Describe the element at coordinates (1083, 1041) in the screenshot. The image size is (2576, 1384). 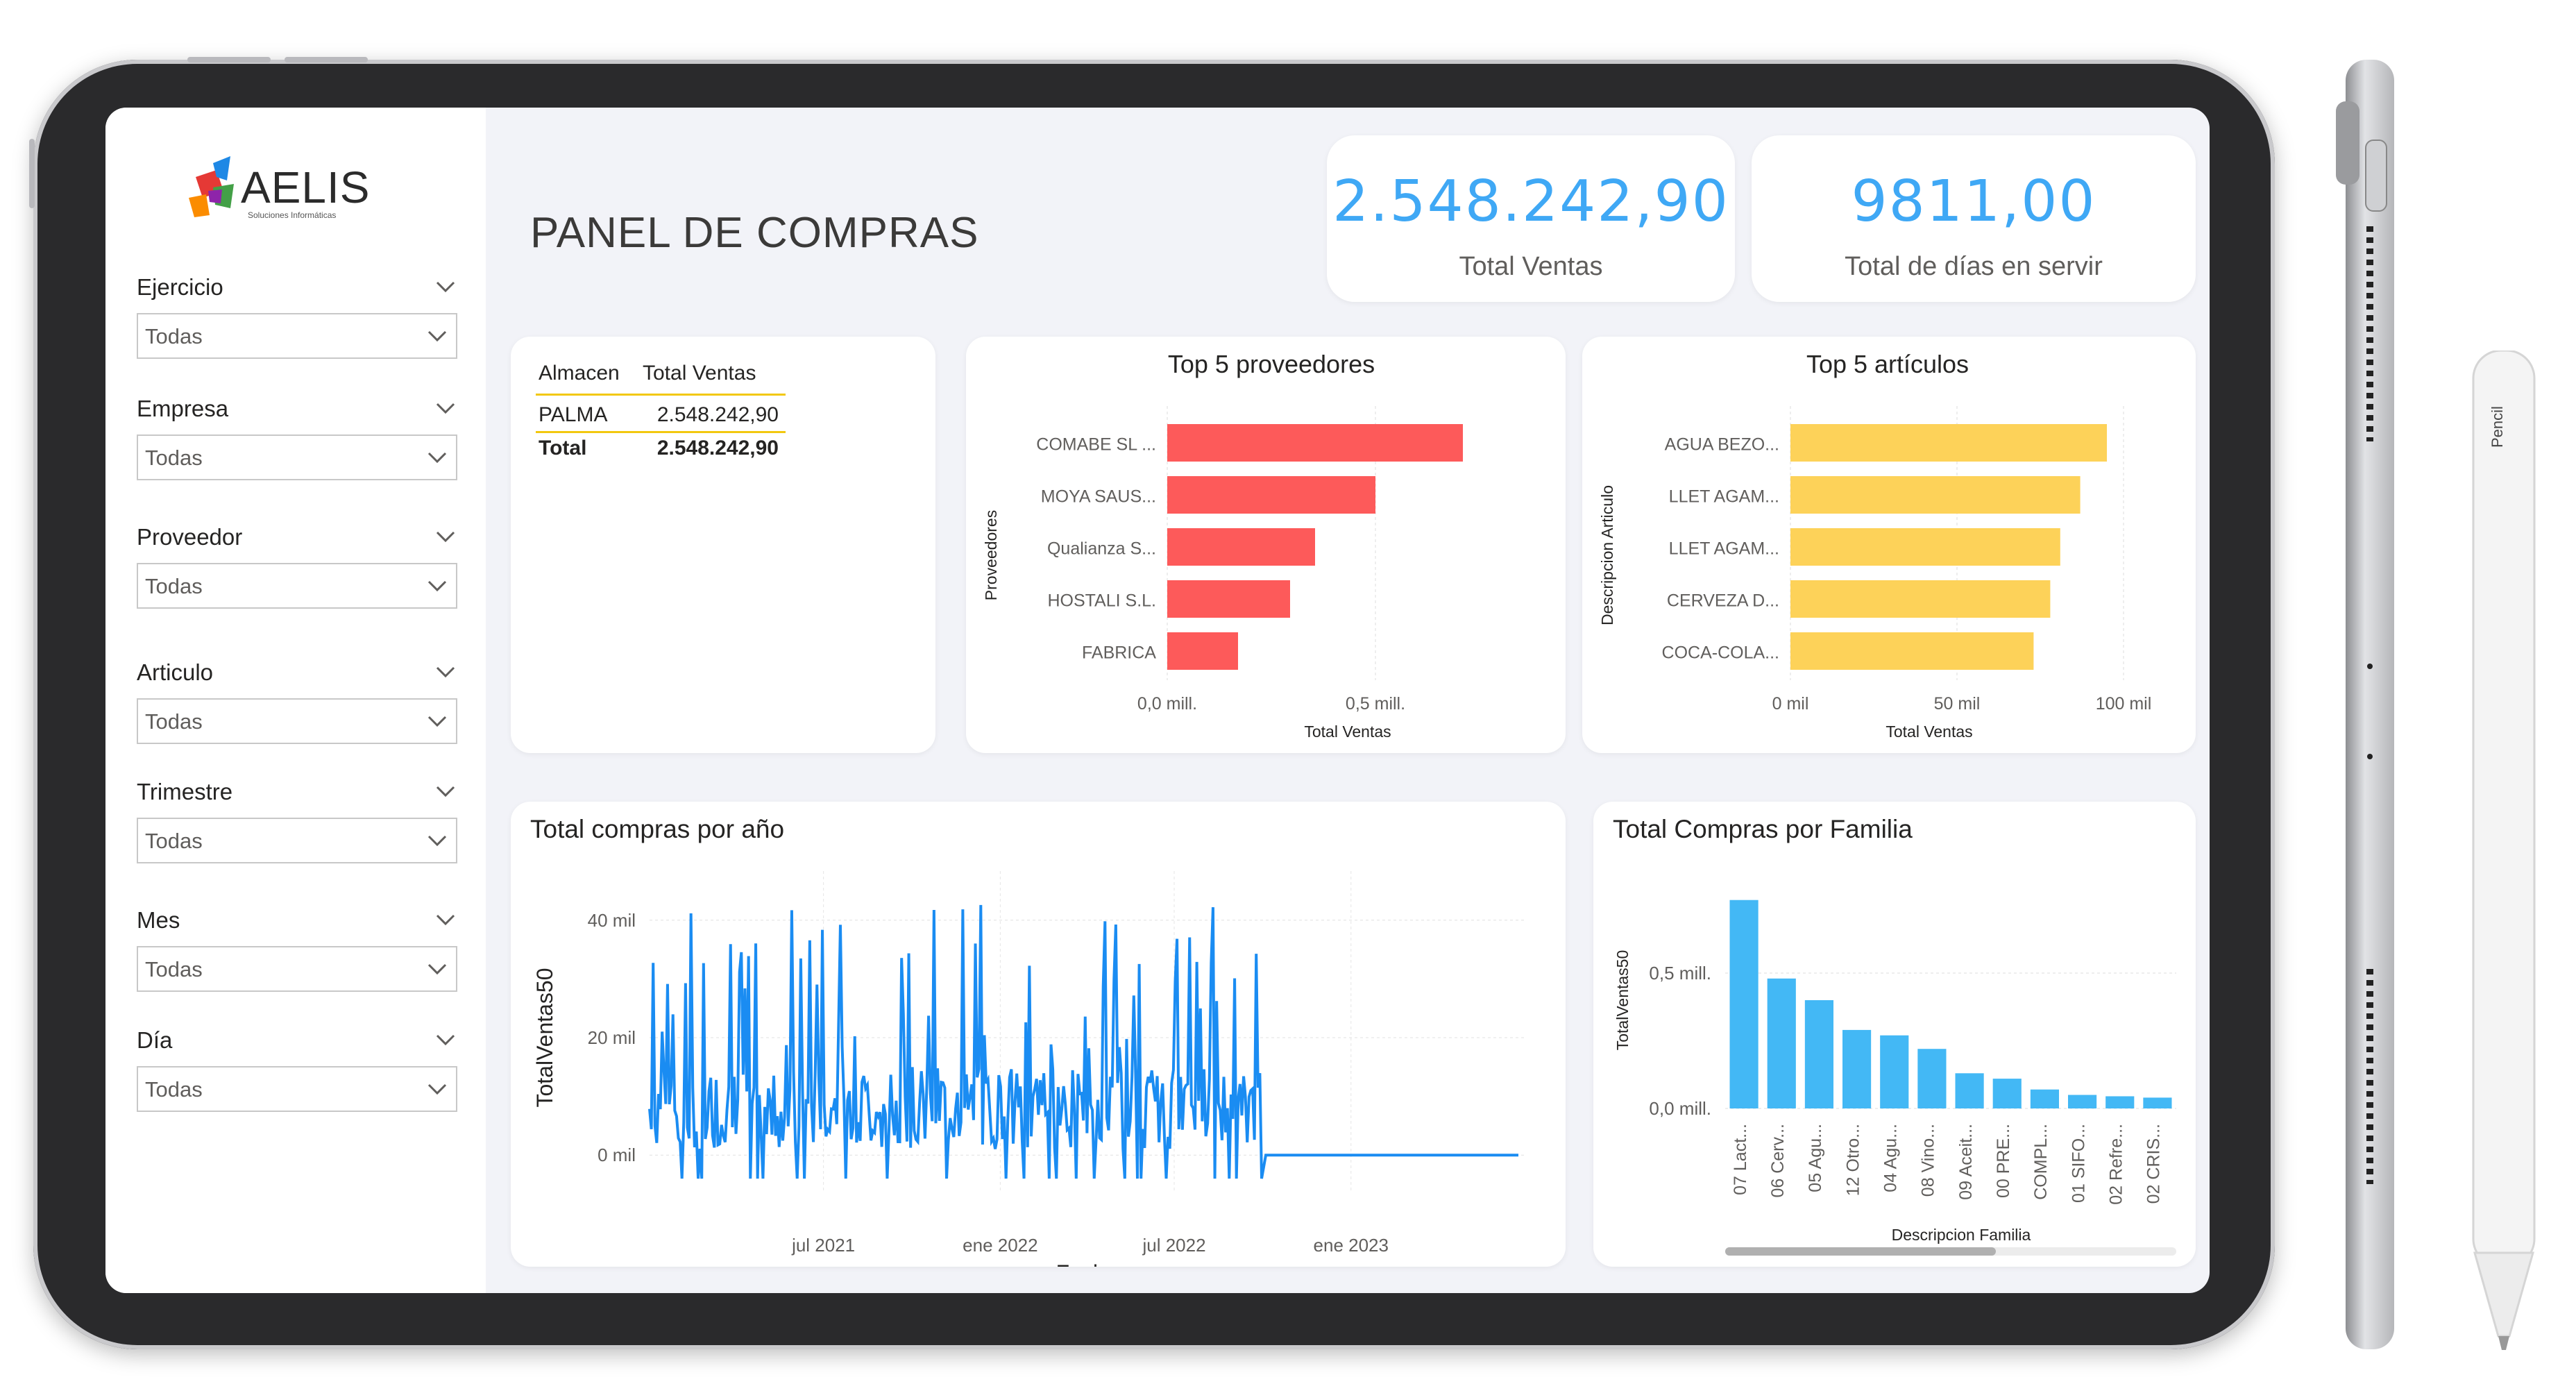
I see `series-line` at that location.